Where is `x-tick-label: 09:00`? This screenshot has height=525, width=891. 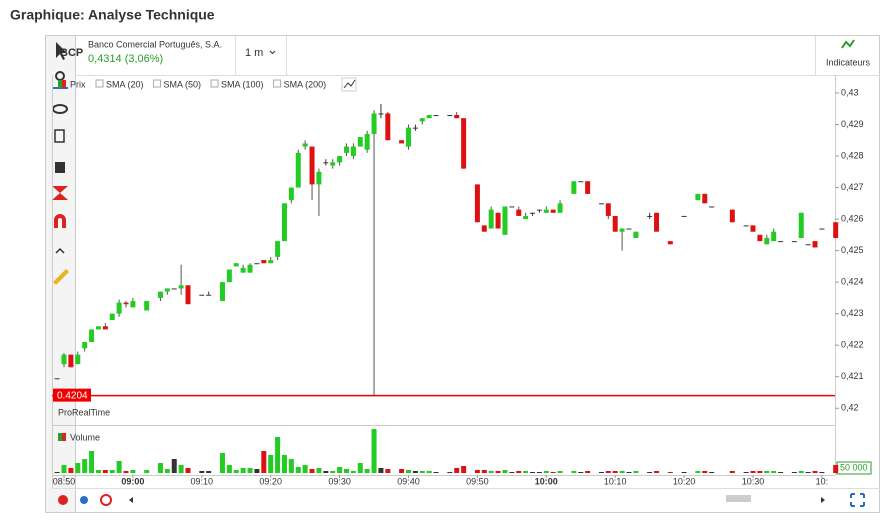
x-tick-label: 09:00 is located at coordinates (132, 481).